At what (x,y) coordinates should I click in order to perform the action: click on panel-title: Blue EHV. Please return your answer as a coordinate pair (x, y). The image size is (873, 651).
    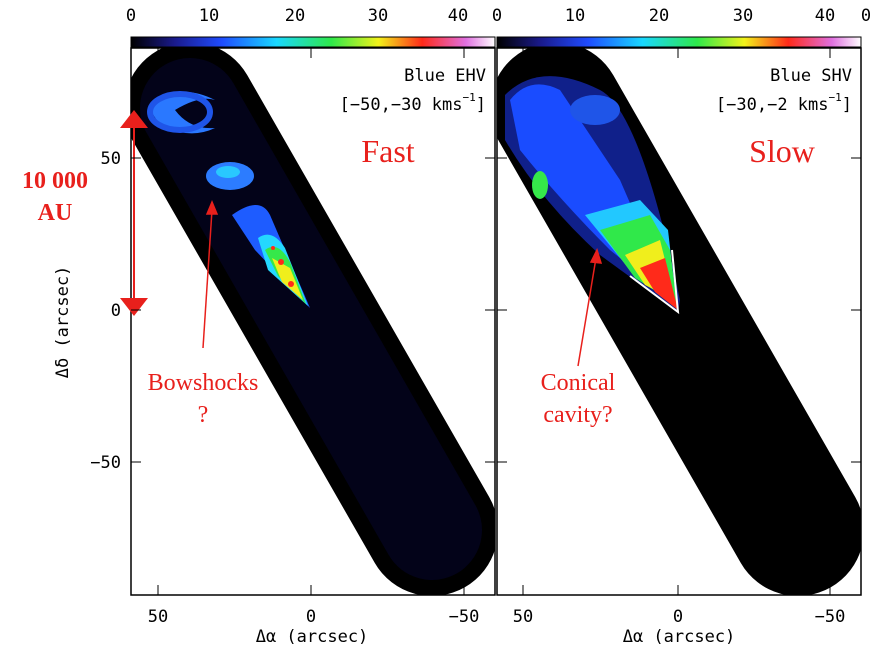
    Looking at the image, I should click on (445, 76).